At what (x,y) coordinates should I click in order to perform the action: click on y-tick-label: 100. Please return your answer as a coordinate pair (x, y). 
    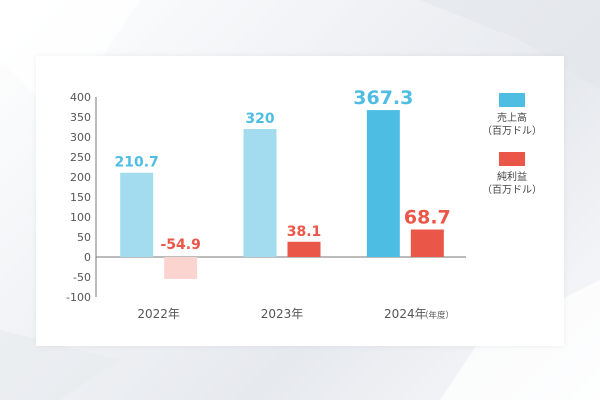
    Looking at the image, I should click on (80, 217).